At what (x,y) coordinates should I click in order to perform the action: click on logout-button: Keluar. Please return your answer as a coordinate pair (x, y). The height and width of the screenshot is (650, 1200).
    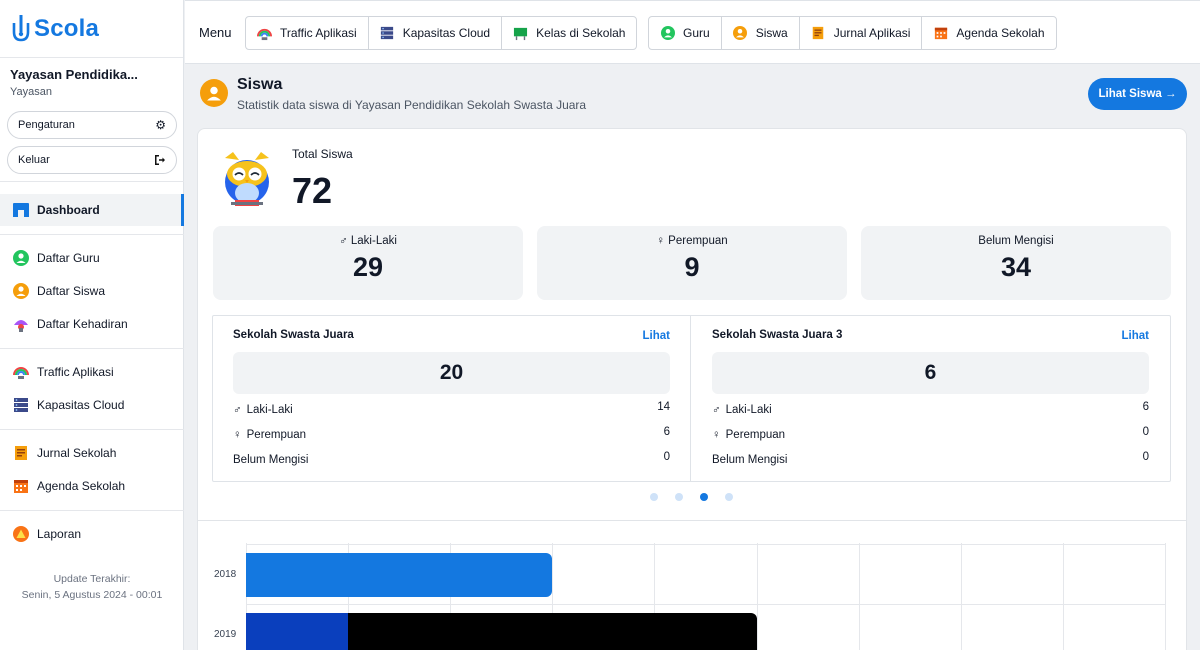
    Looking at the image, I should click on (92, 160).